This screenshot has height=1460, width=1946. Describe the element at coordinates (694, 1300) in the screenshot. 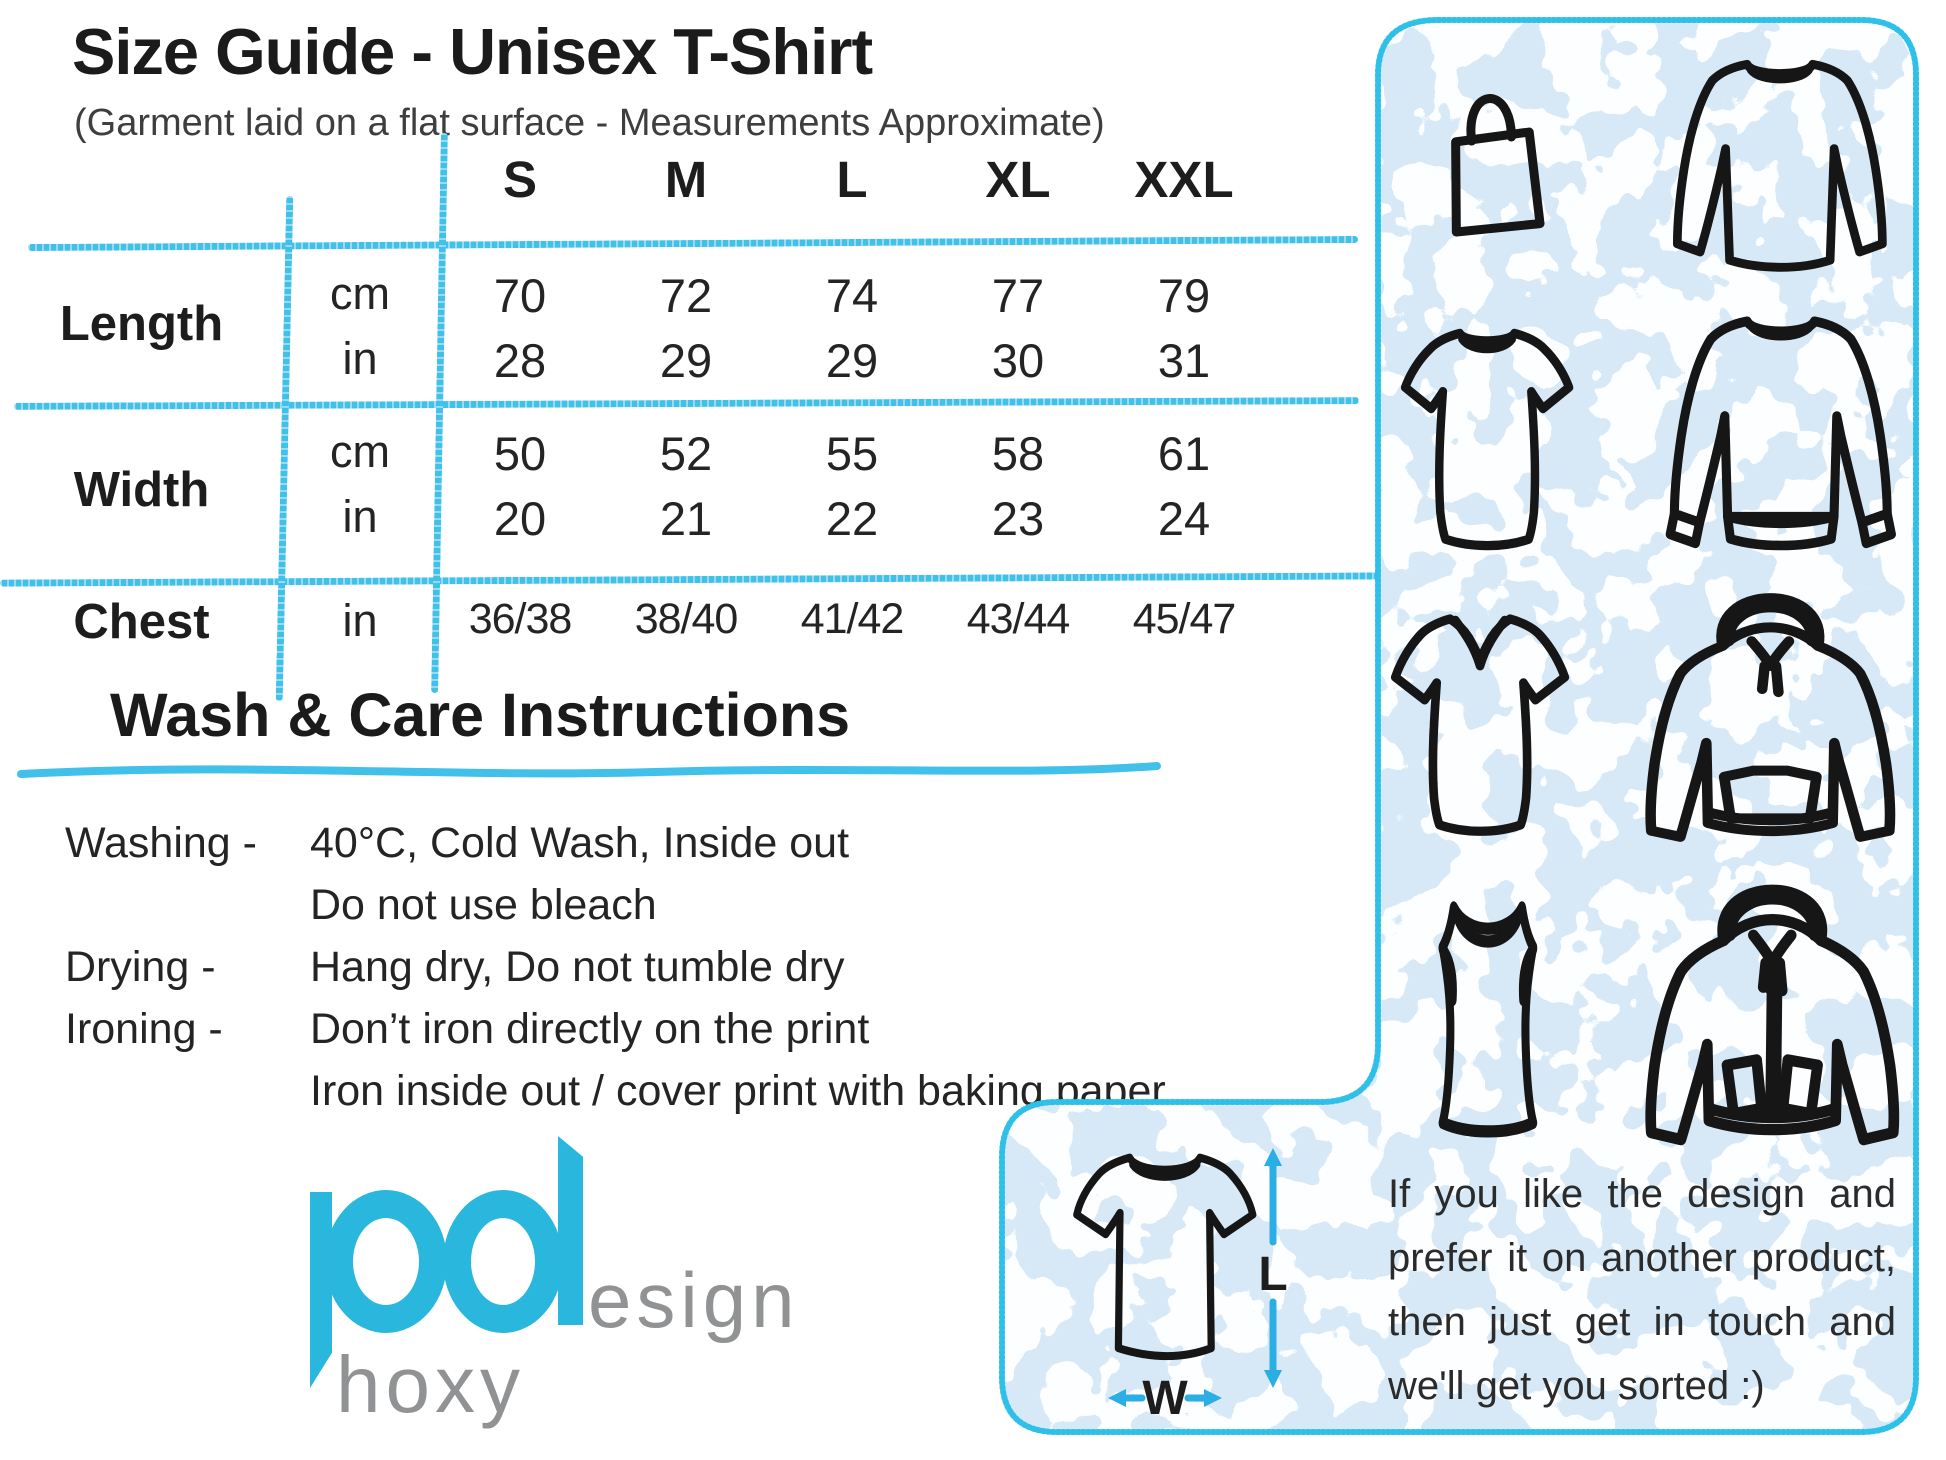

I see `logo-design-text: esign` at that location.